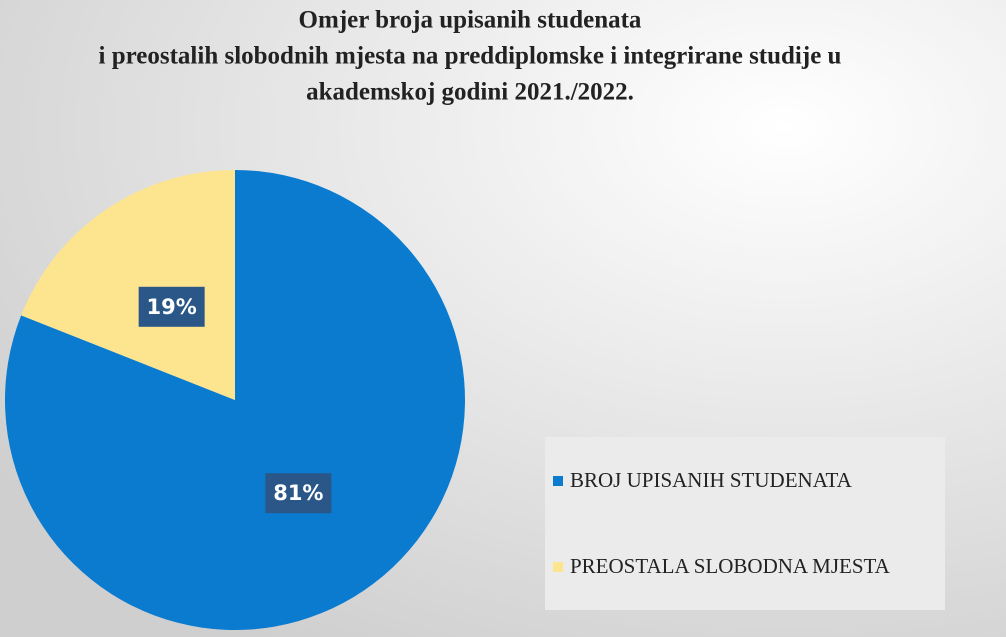  I want to click on value-label: 81%, so click(298, 493).